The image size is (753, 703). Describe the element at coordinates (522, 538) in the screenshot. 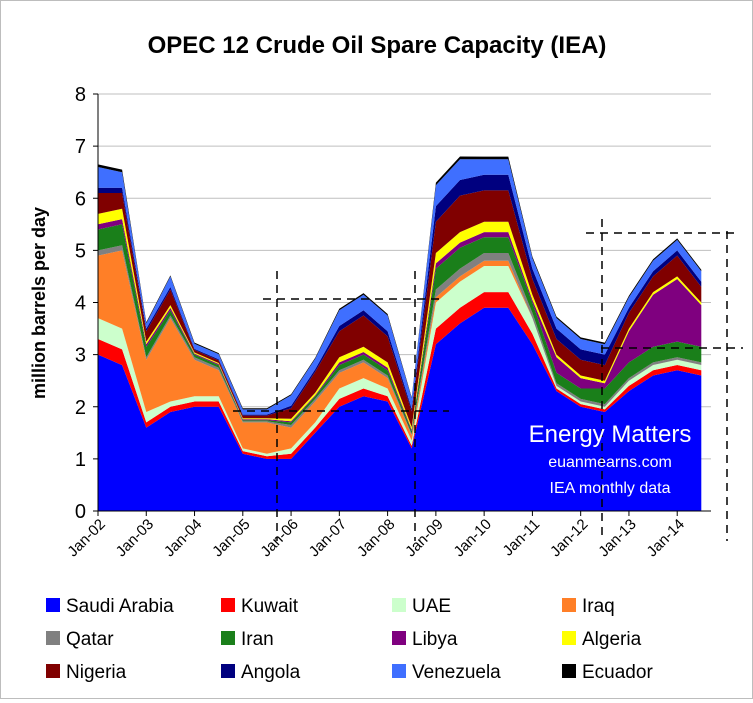

I see `x-tick-label: Jan-11` at that location.